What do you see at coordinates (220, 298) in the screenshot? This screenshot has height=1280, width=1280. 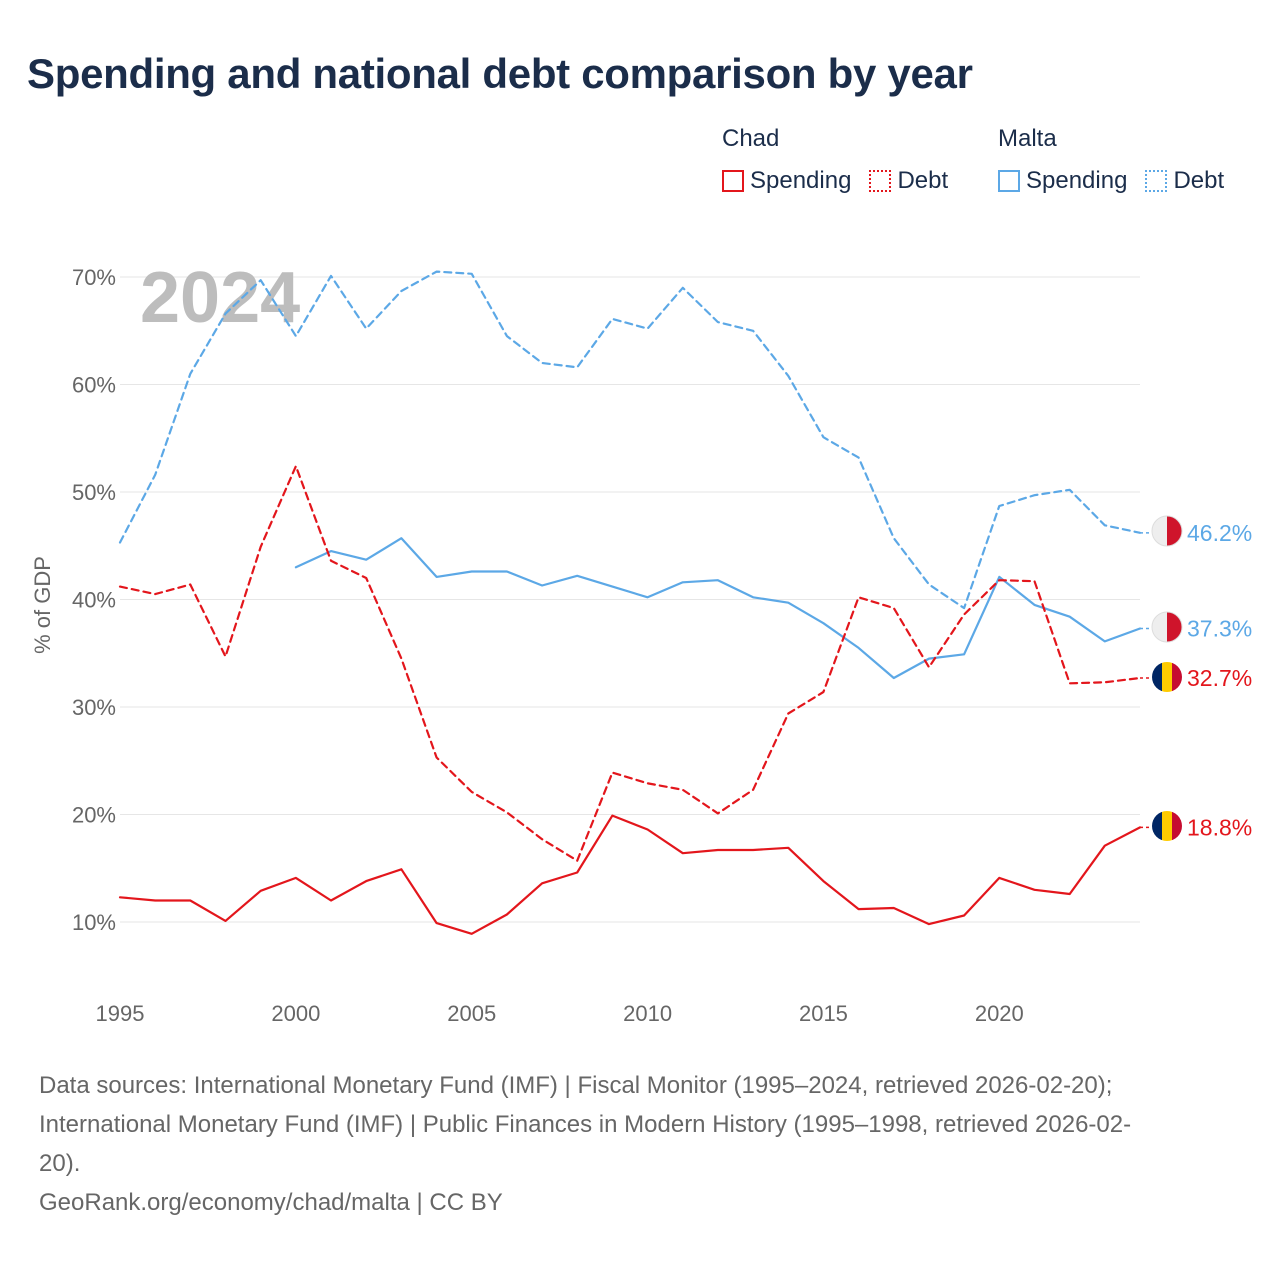 I see `year-watermark: 2024` at bounding box center [220, 298].